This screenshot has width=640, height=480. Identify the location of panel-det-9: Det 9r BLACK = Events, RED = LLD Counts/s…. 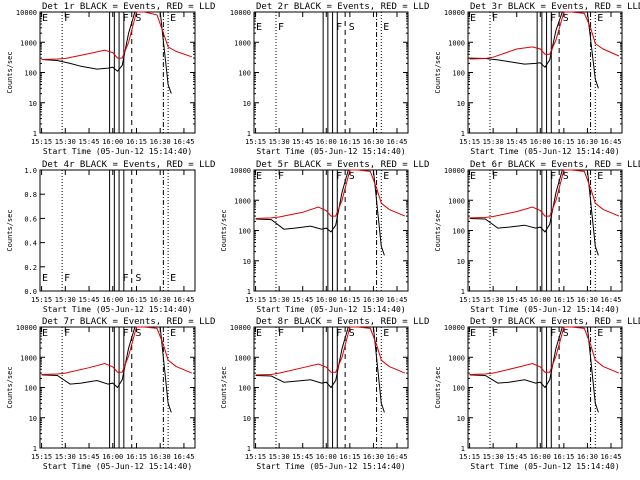
(537, 394).